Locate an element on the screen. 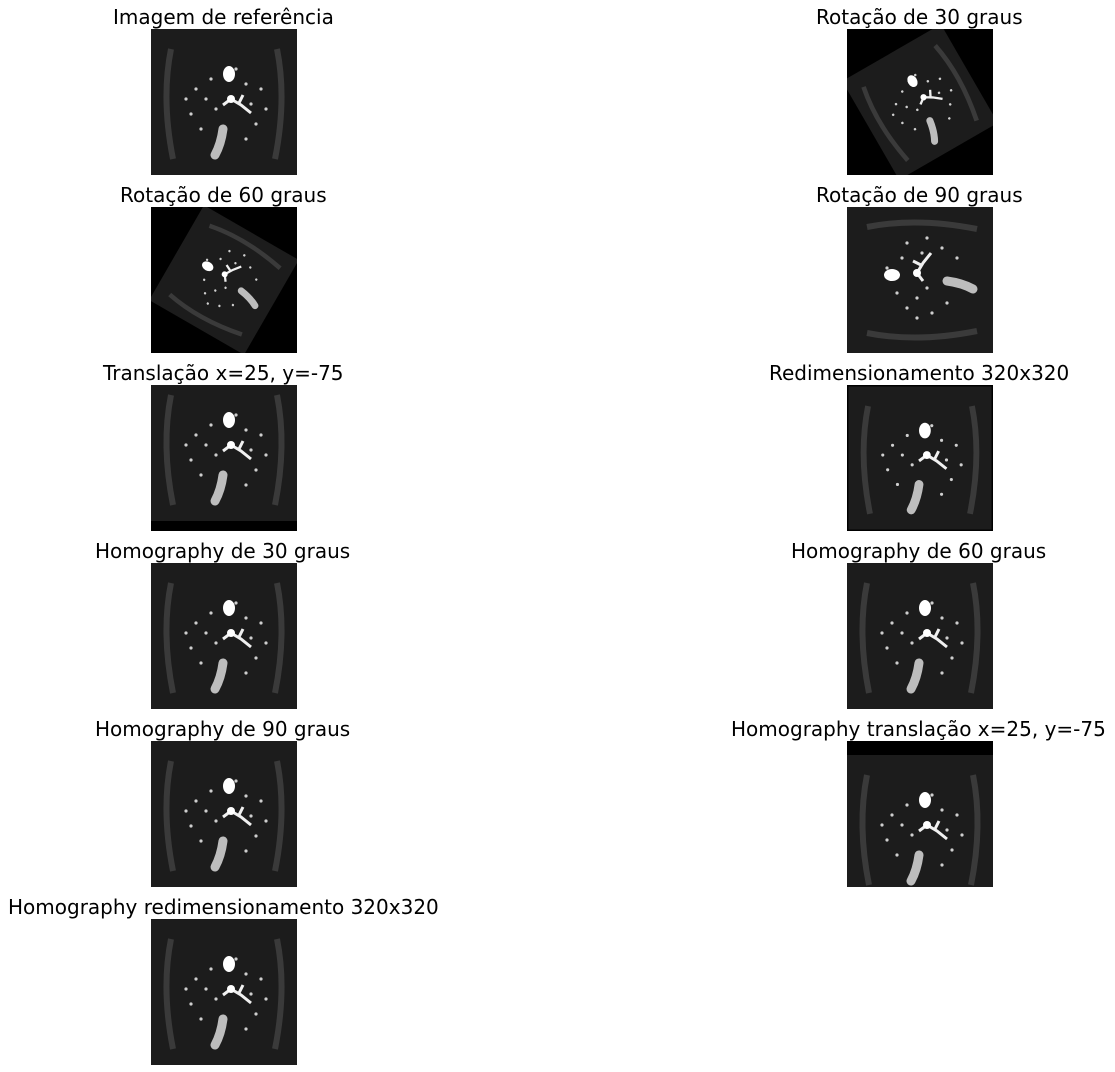 Image resolution: width=1115 pixels, height=1072 pixels. panel-title: Redimensionamento 320x320 is located at coordinates (919, 373).